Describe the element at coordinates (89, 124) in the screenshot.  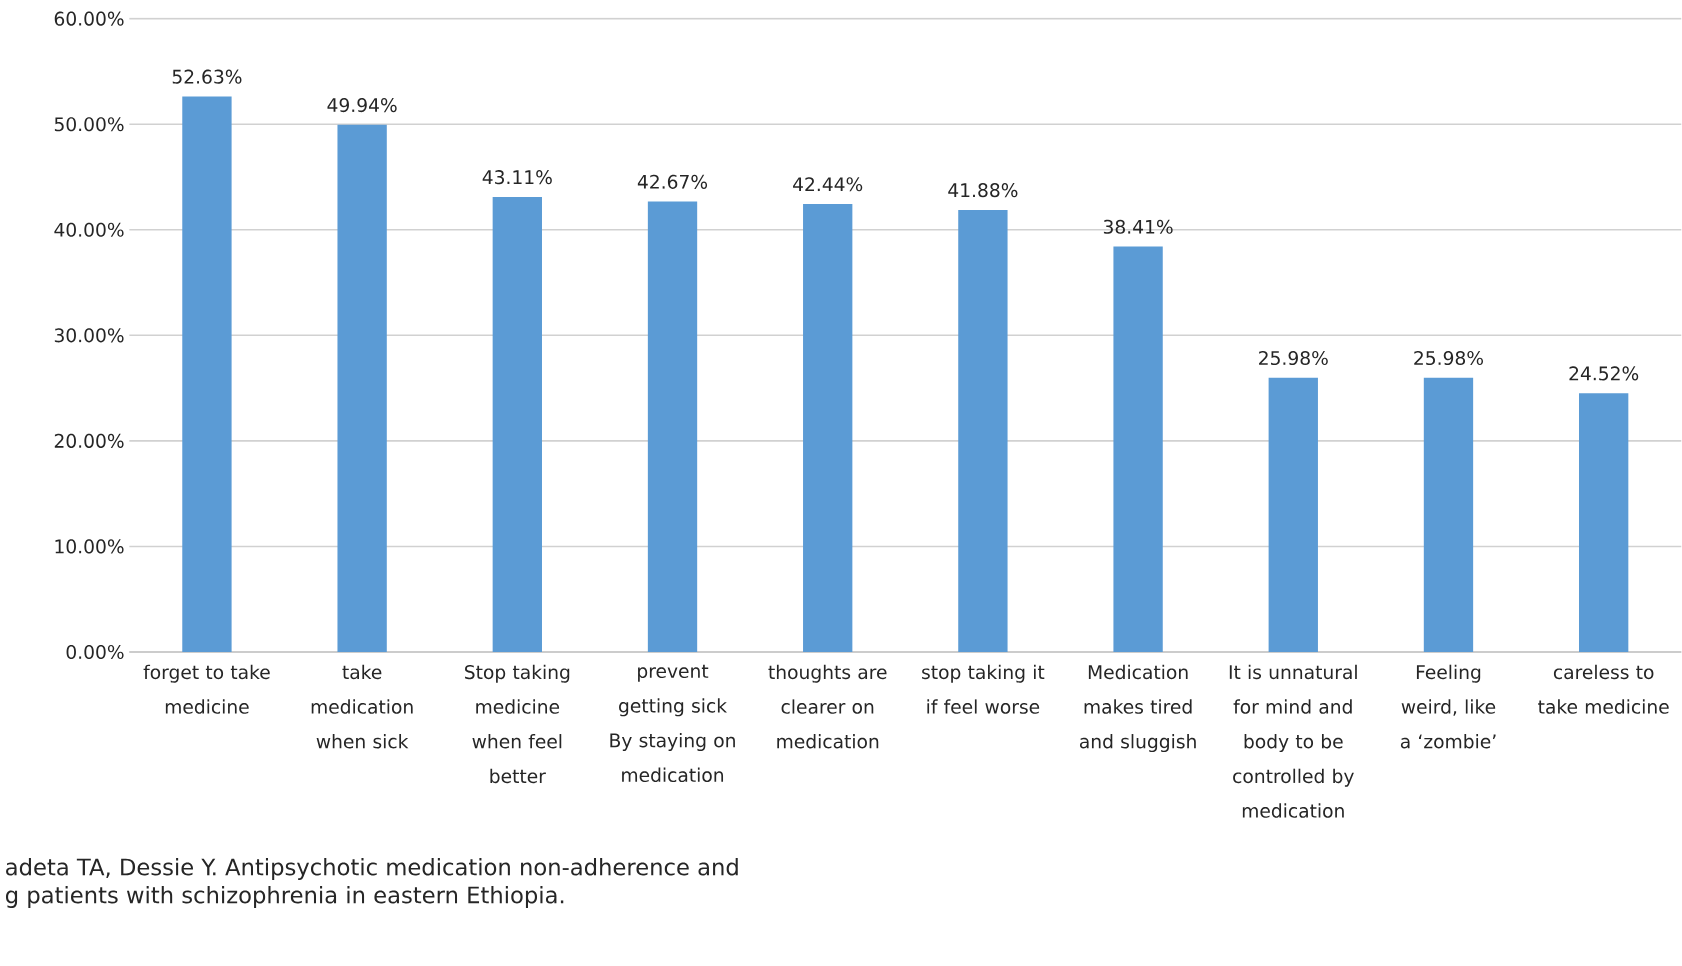
I see `y-tick-label: 50.00%` at that location.